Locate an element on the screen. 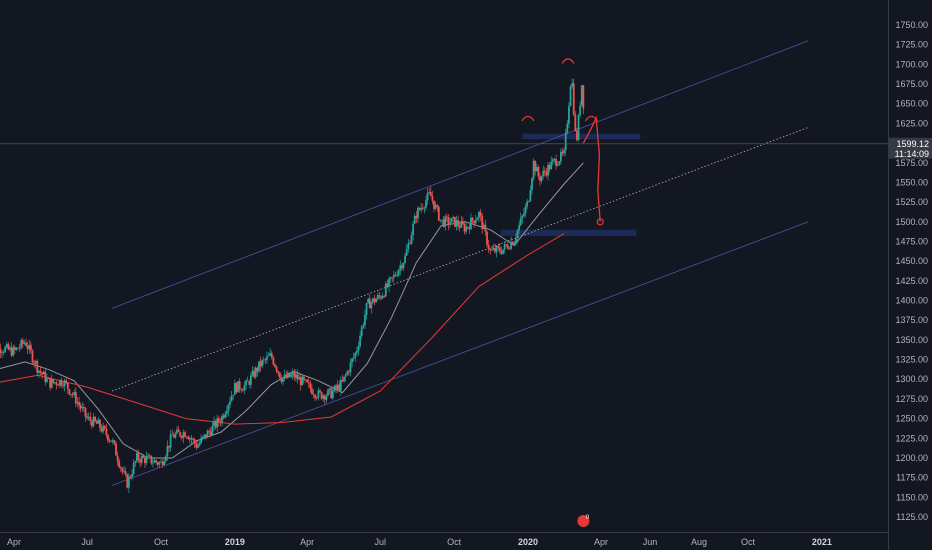  x-tick-label: Oct is located at coordinates (748, 542).